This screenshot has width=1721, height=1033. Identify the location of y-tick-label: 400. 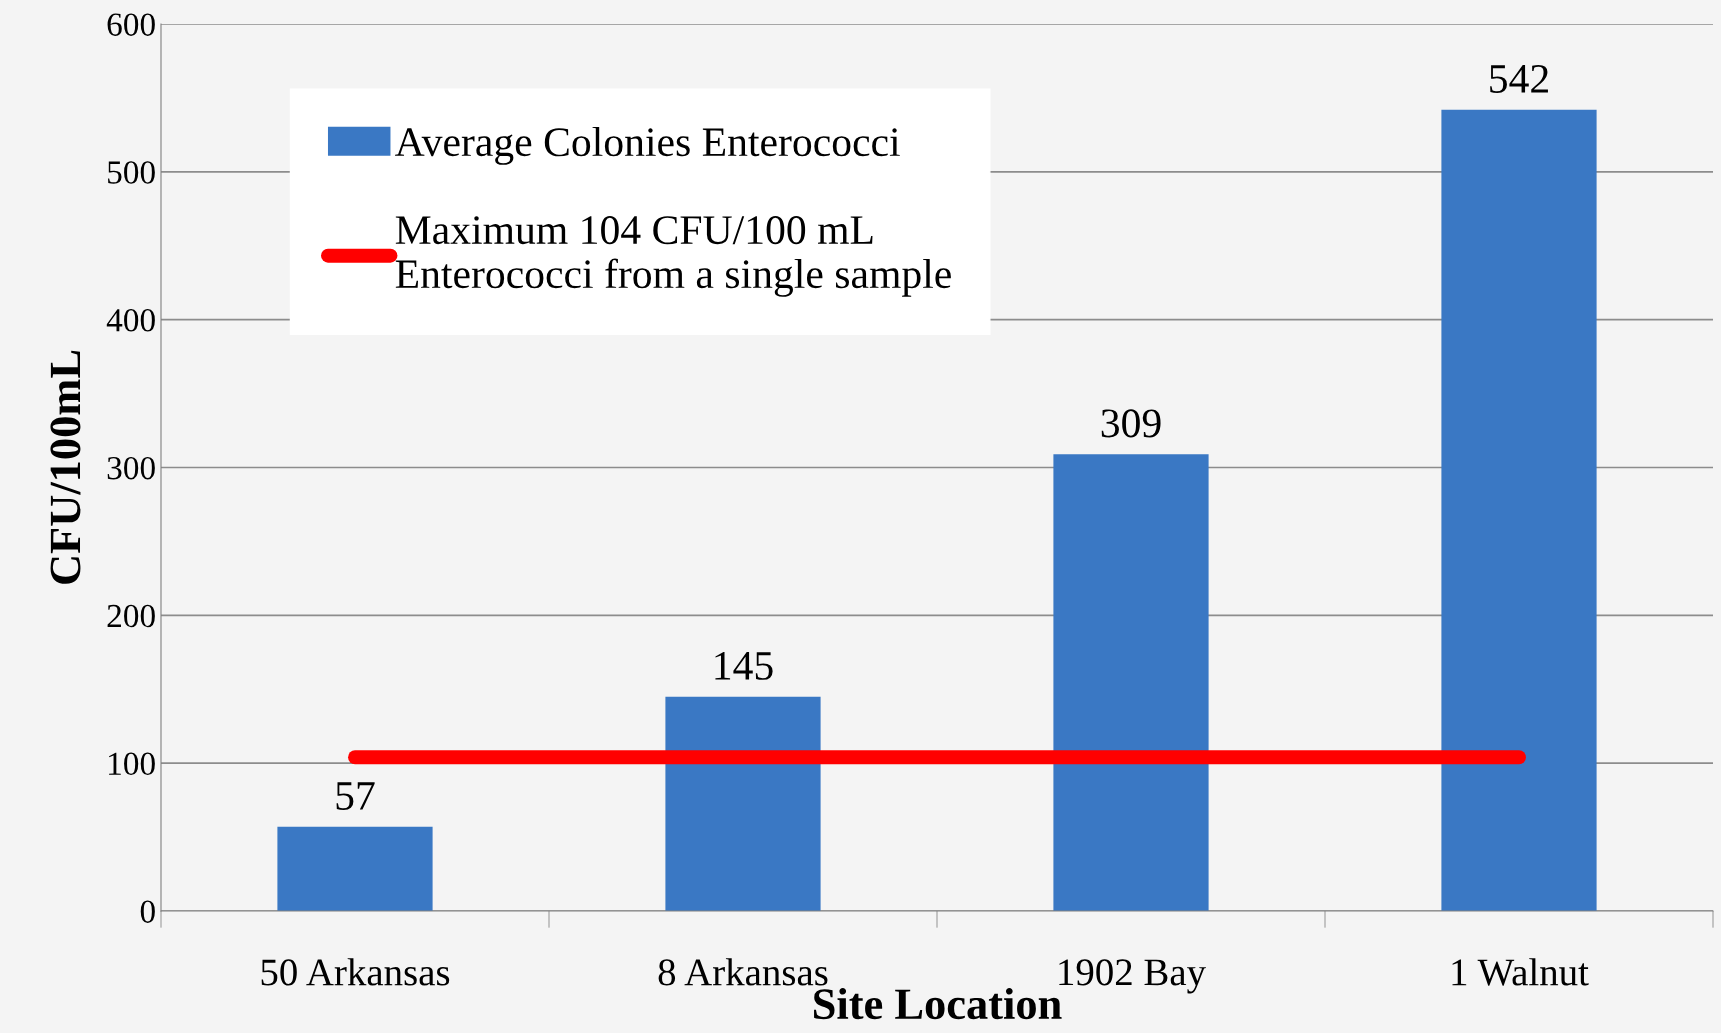
(130, 320).